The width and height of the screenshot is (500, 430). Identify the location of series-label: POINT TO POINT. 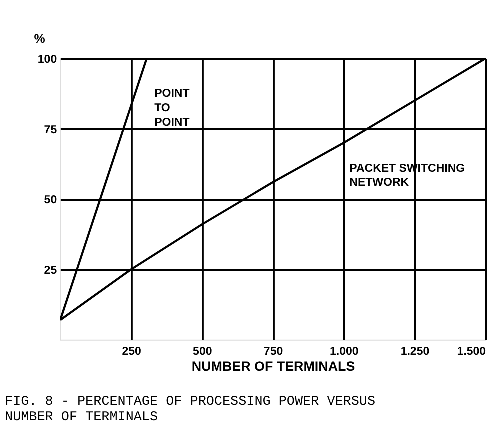
(172, 108).